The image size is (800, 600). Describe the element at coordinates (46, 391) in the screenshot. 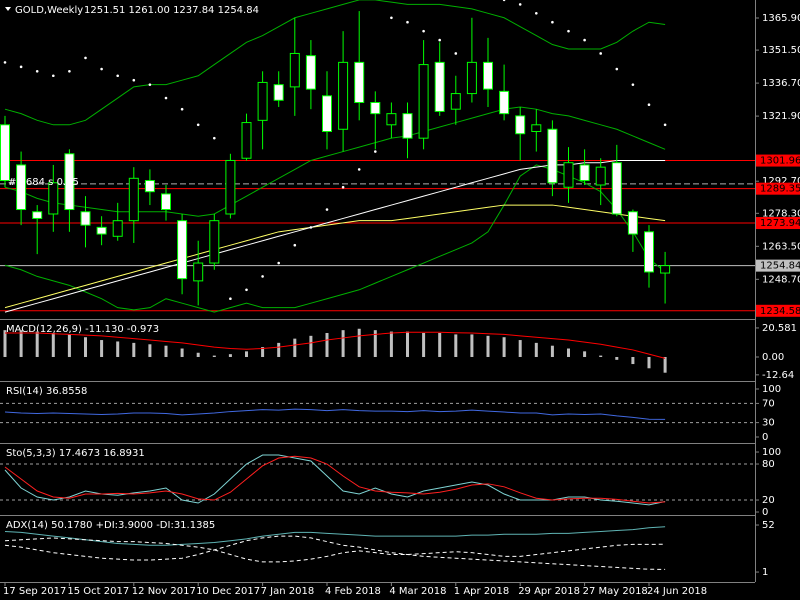

I see `indicator-title: RSI(14) 36.8558` at that location.